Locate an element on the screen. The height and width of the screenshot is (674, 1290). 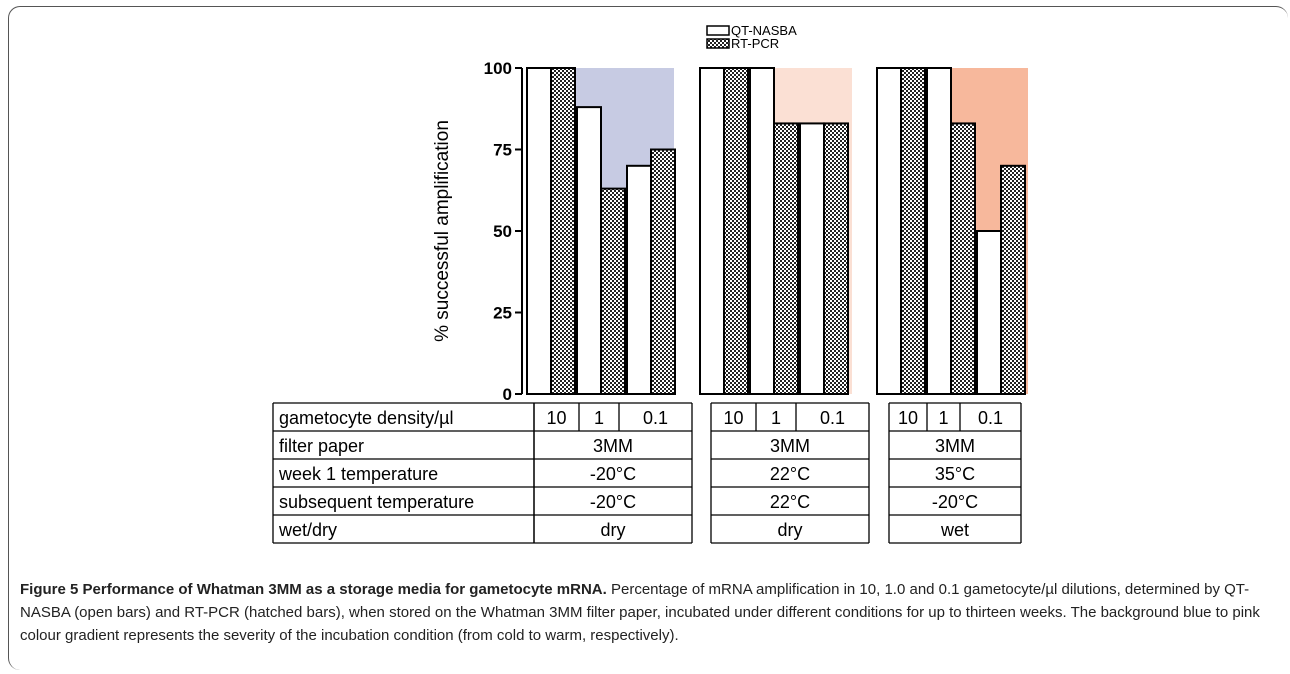
y-axis-label: % successful amplification is located at coordinates (442, 231).